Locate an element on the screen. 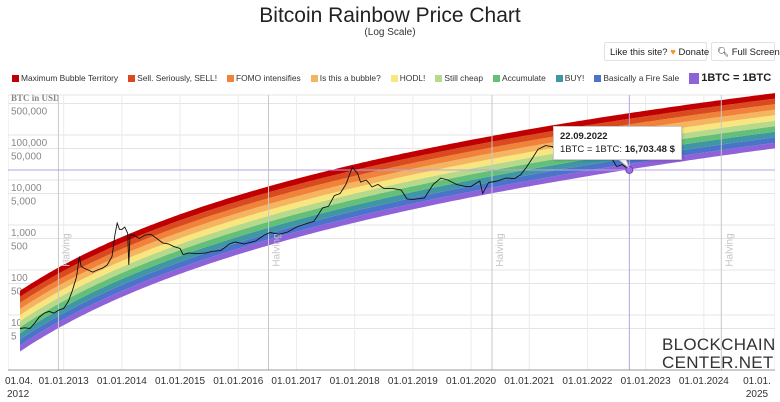 Image resolution: width=780 pixels, height=402 pixels. x-tick-label: 2012 is located at coordinates (18, 394).